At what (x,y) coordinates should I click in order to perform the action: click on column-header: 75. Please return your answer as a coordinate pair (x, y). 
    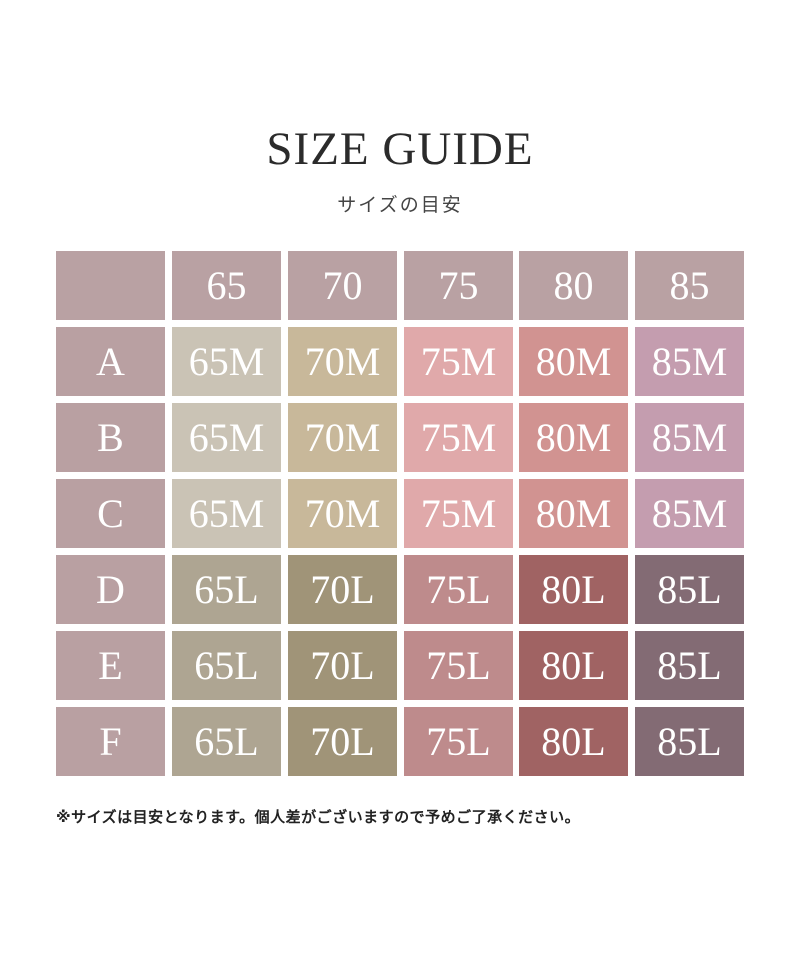
    Looking at the image, I should click on (458, 285).